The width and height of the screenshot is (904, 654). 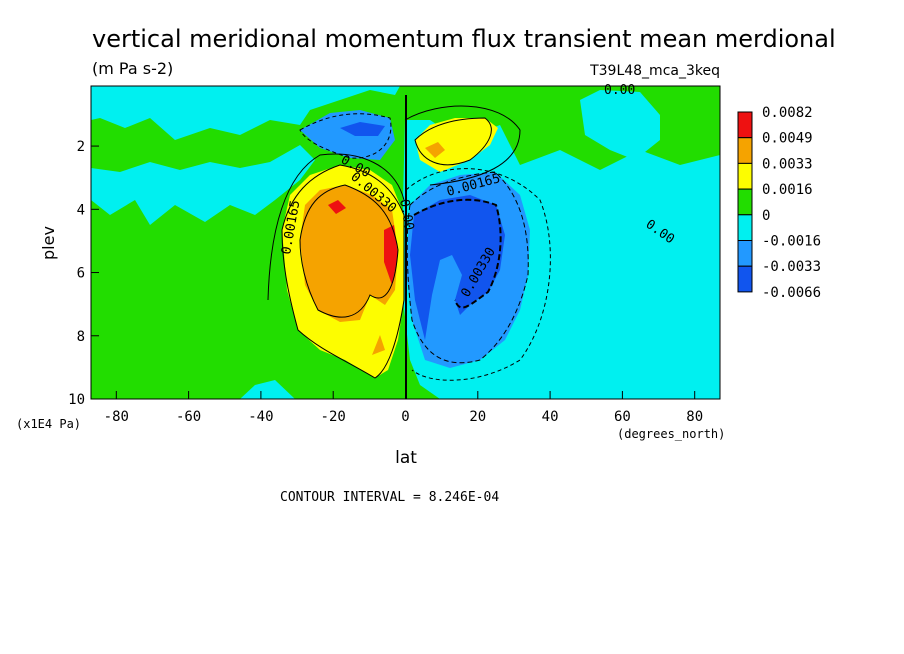 I want to click on colorbar-label: 0.0016, so click(x=787, y=190).